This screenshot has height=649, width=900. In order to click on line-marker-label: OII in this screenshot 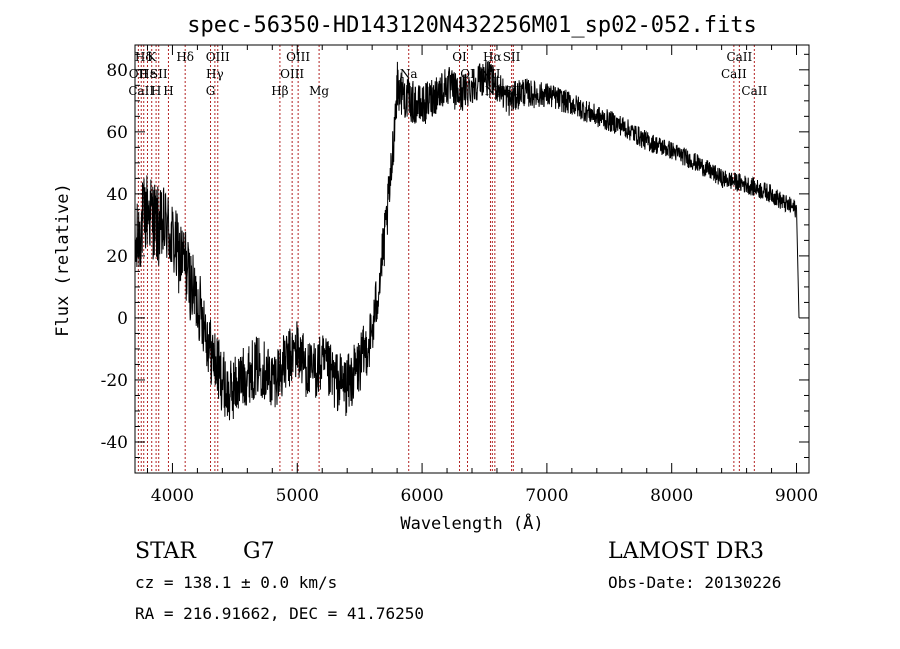, I will do `click(139, 74)`.